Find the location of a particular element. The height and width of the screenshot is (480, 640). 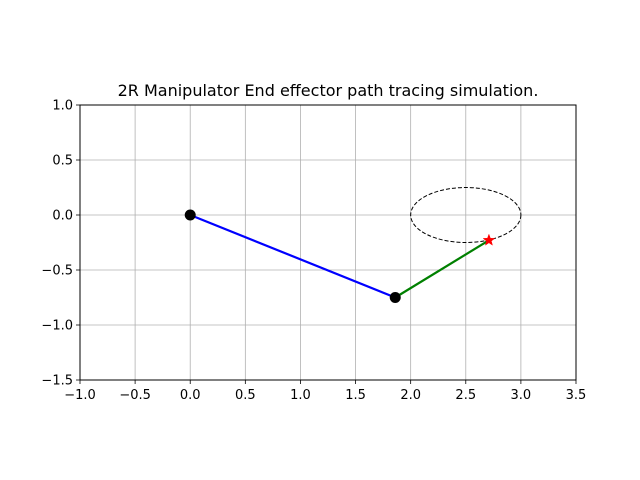

joint-0-marker is located at coordinates (190, 215).